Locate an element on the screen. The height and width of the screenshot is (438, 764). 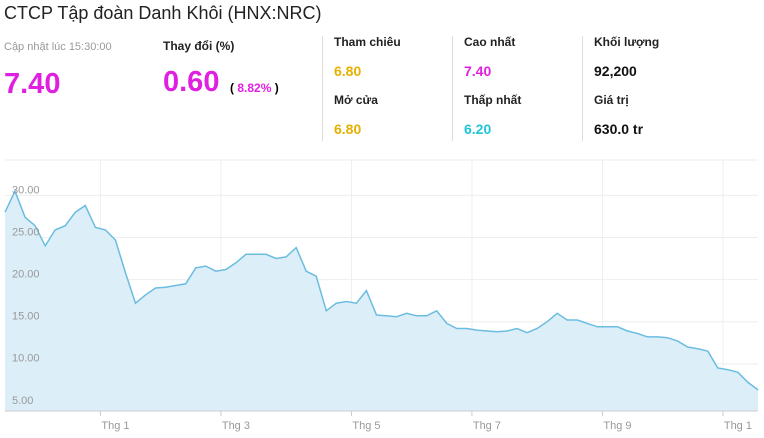
change-pct: 8.82% is located at coordinates (254, 88).